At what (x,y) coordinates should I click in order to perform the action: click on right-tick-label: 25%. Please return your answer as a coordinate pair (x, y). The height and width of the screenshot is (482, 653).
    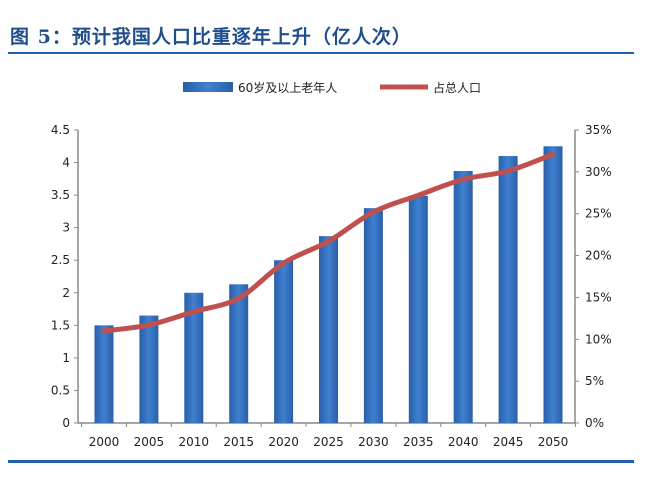
    Looking at the image, I should click on (598, 214).